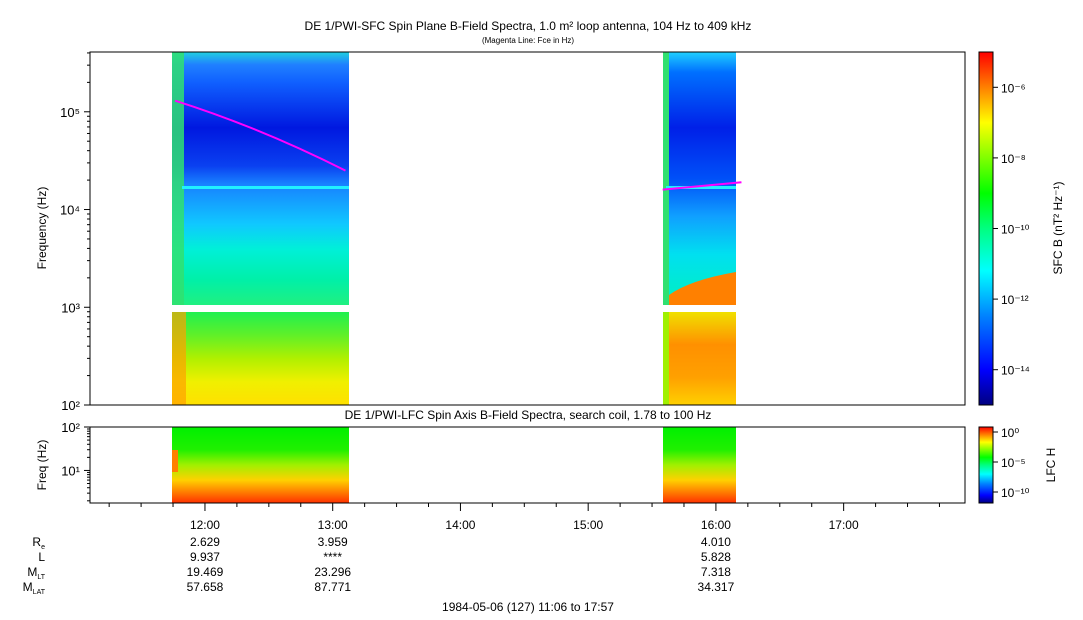  I want to click on ephemeris-value: 34.317, so click(716, 587).